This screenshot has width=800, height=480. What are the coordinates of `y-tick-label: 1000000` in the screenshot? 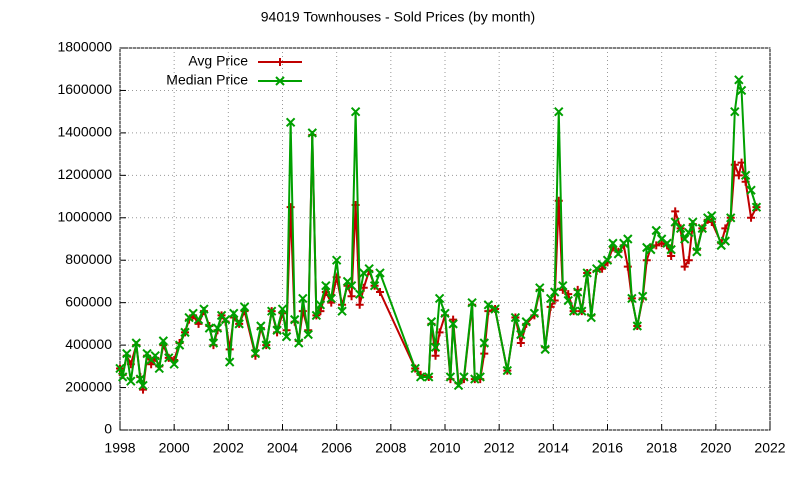 It's located at (84, 216).